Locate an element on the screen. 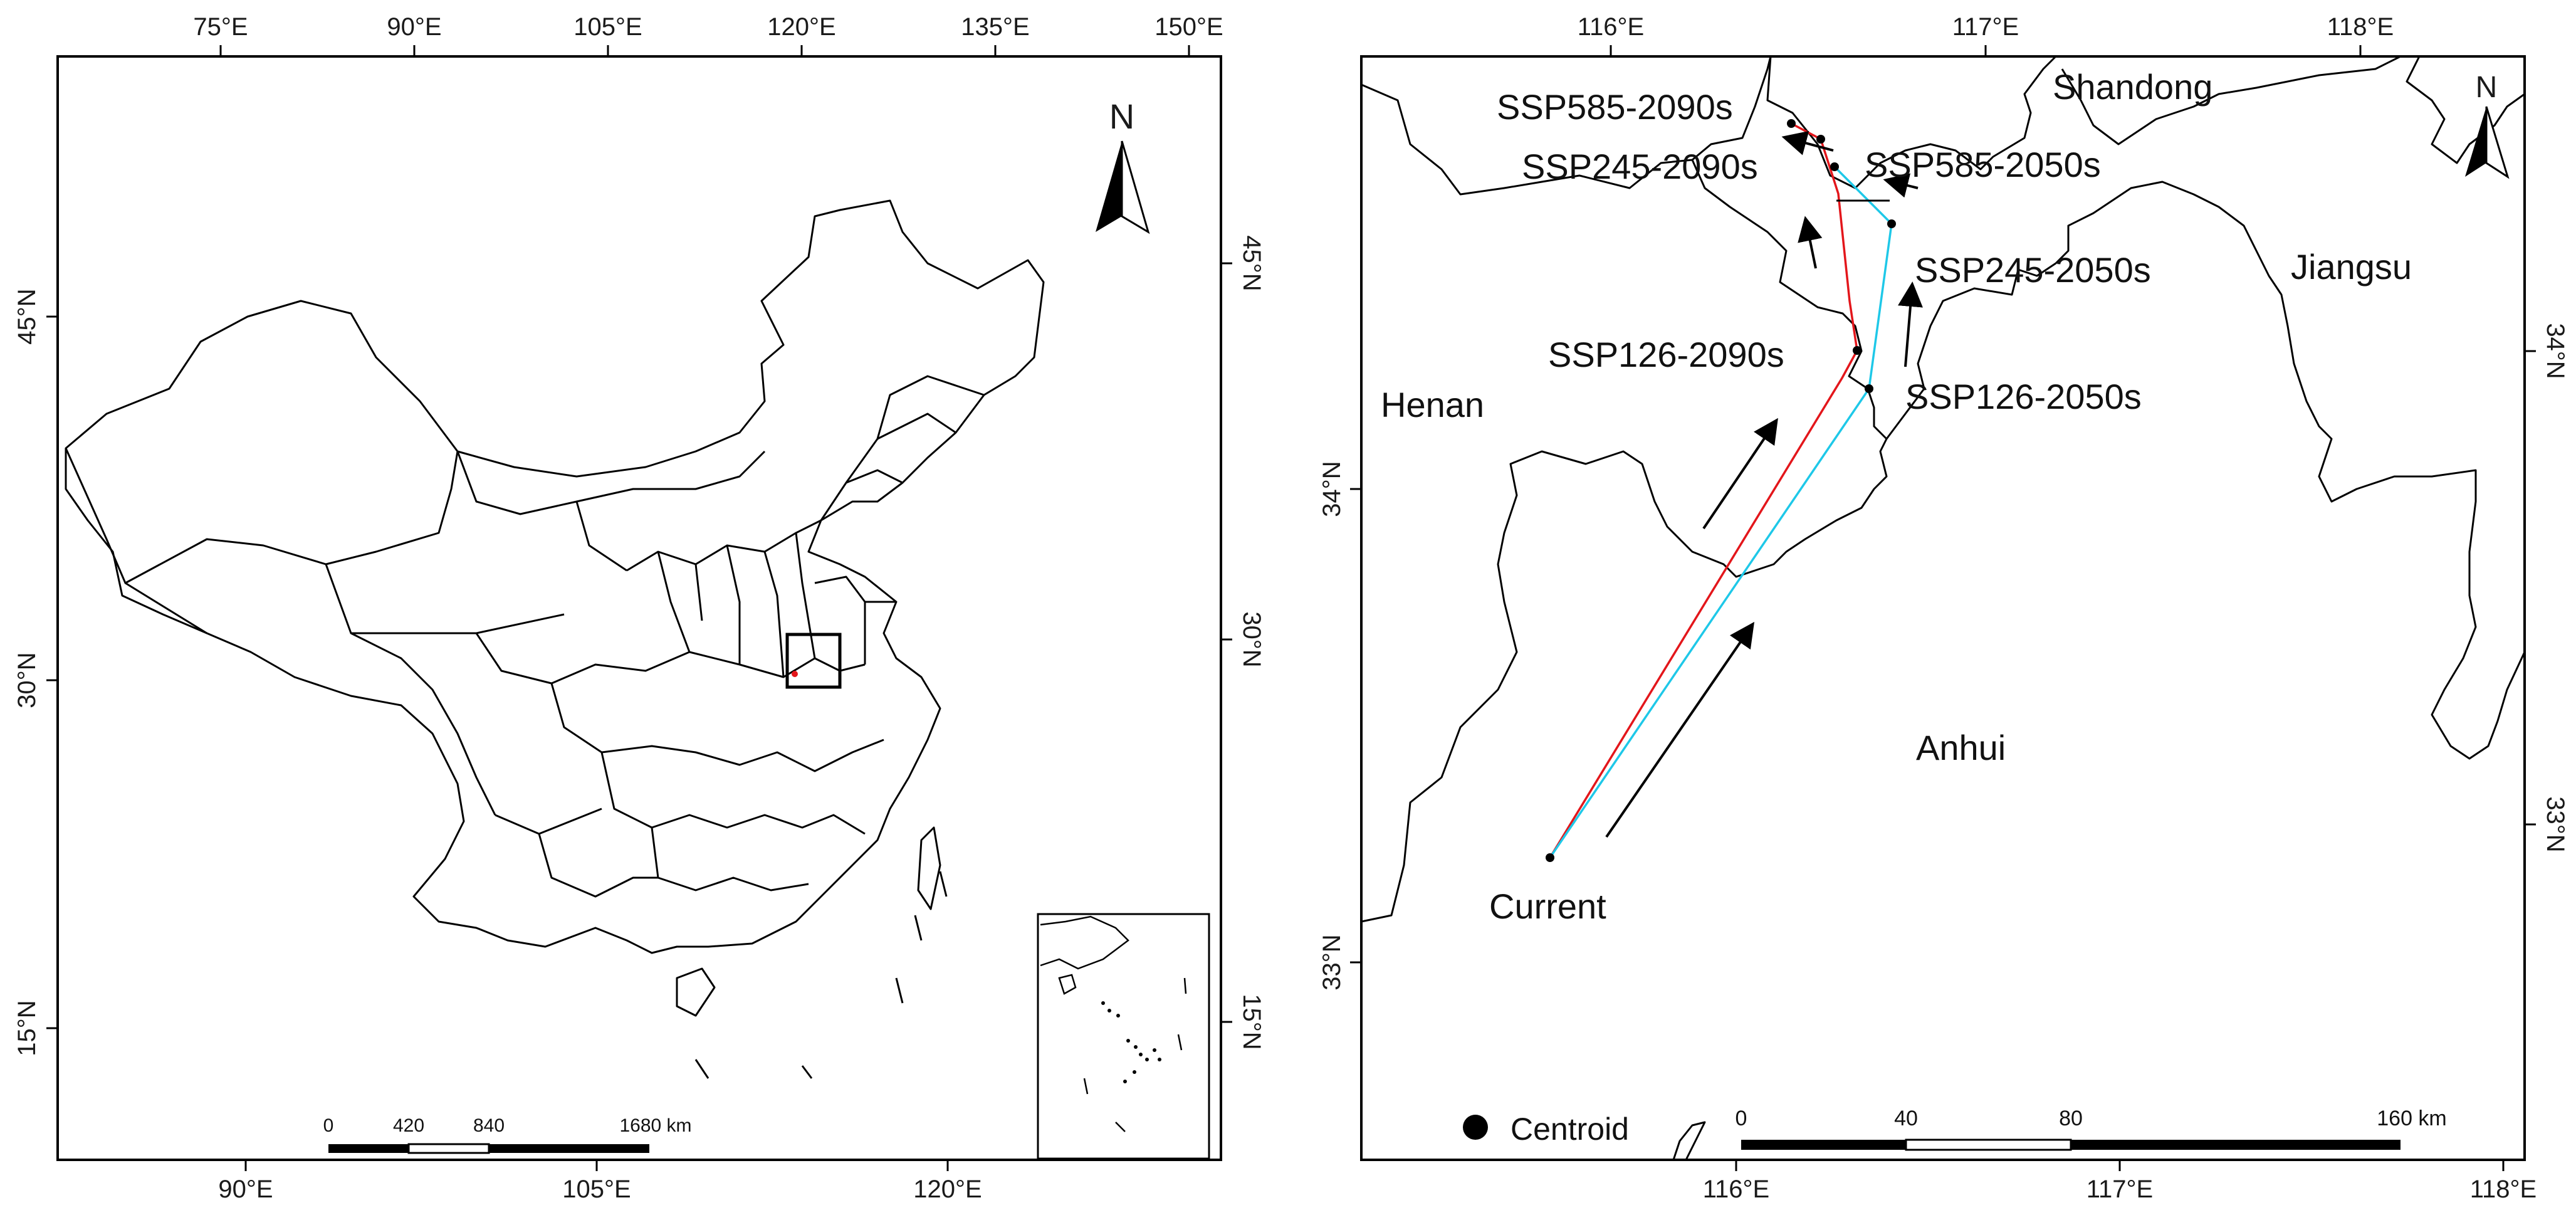 This screenshot has height=1215, width=2576. right-scale-tick-40: 40 is located at coordinates (1906, 1118).